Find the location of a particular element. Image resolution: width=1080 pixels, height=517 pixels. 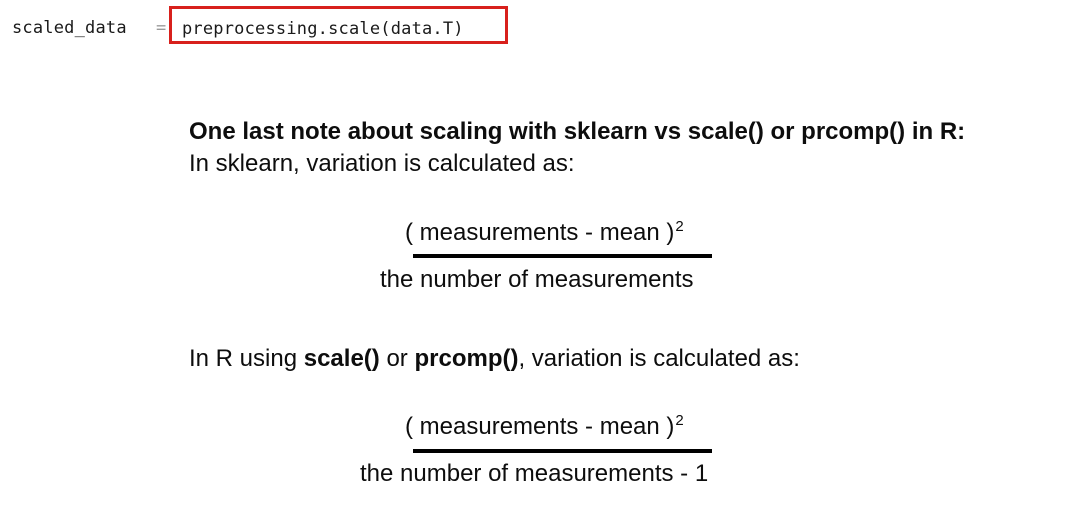

code-operator: = is located at coordinates (161, 28).